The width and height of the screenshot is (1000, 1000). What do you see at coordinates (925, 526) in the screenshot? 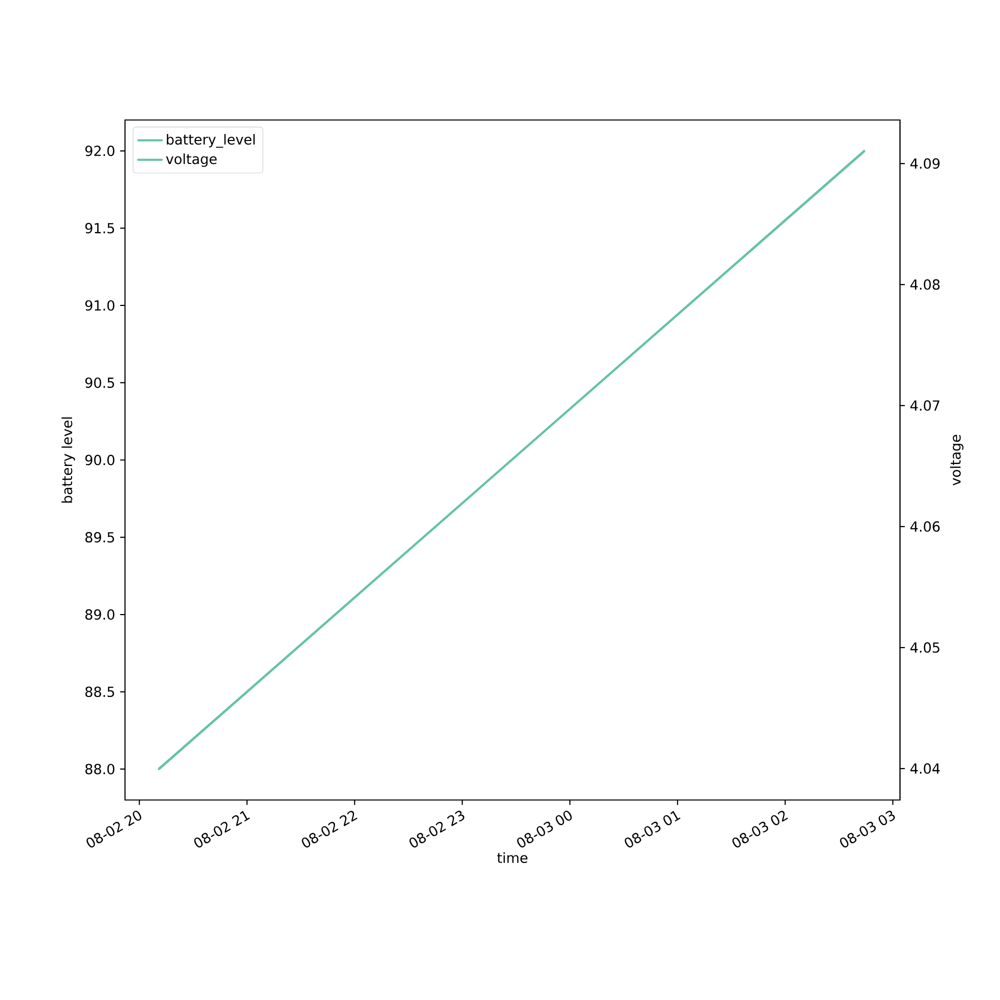
I see `y2-tick-label: 4.06` at bounding box center [925, 526].